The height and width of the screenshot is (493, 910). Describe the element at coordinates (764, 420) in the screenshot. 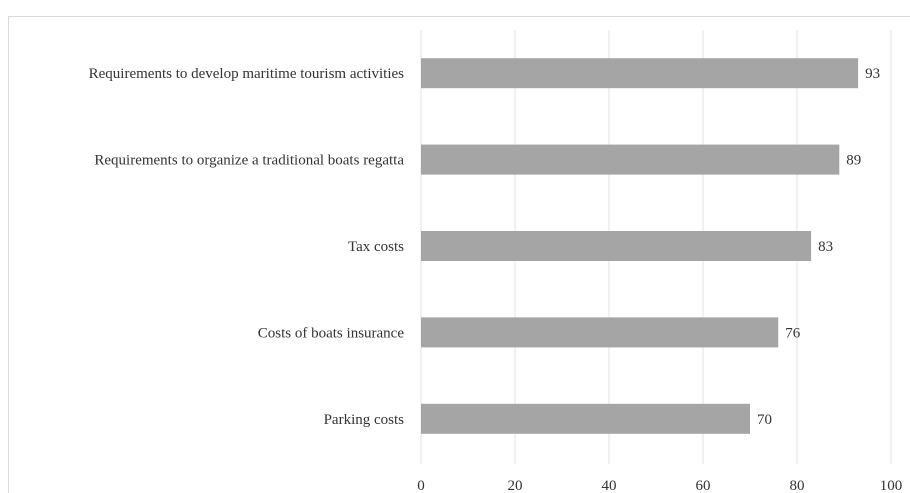

I see `data-label: 70` at that location.